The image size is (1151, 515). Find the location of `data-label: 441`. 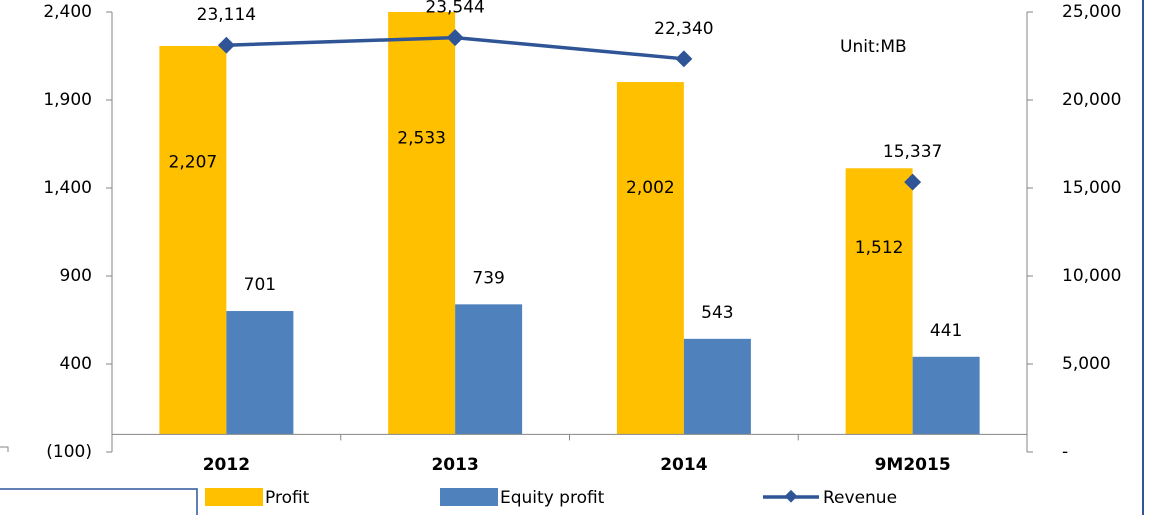

data-label: 441 is located at coordinates (946, 331).